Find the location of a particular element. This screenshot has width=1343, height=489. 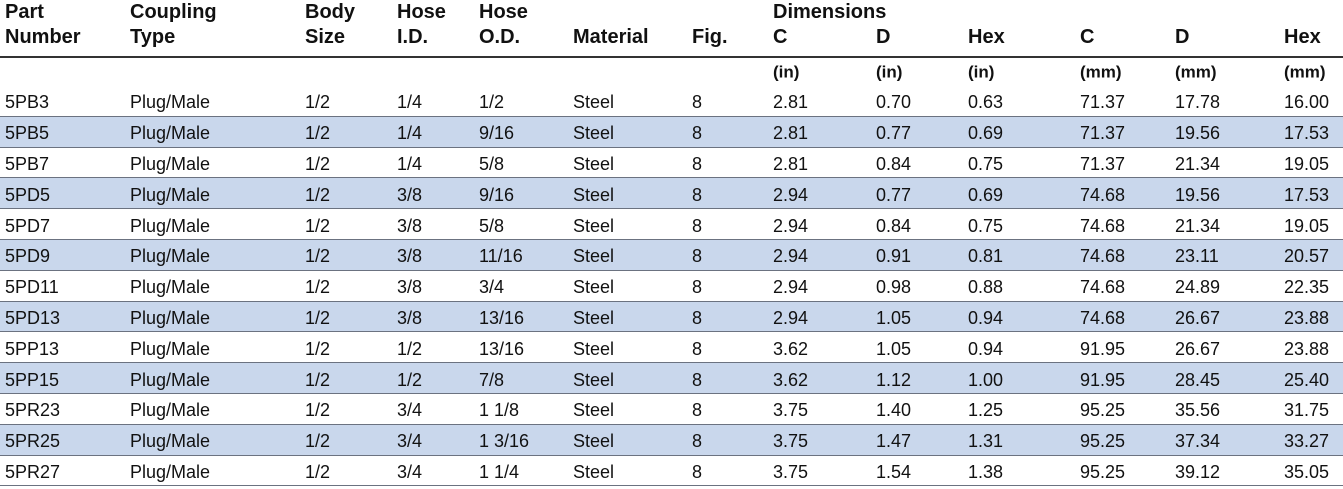

column-header: Number is located at coordinates (43, 37).